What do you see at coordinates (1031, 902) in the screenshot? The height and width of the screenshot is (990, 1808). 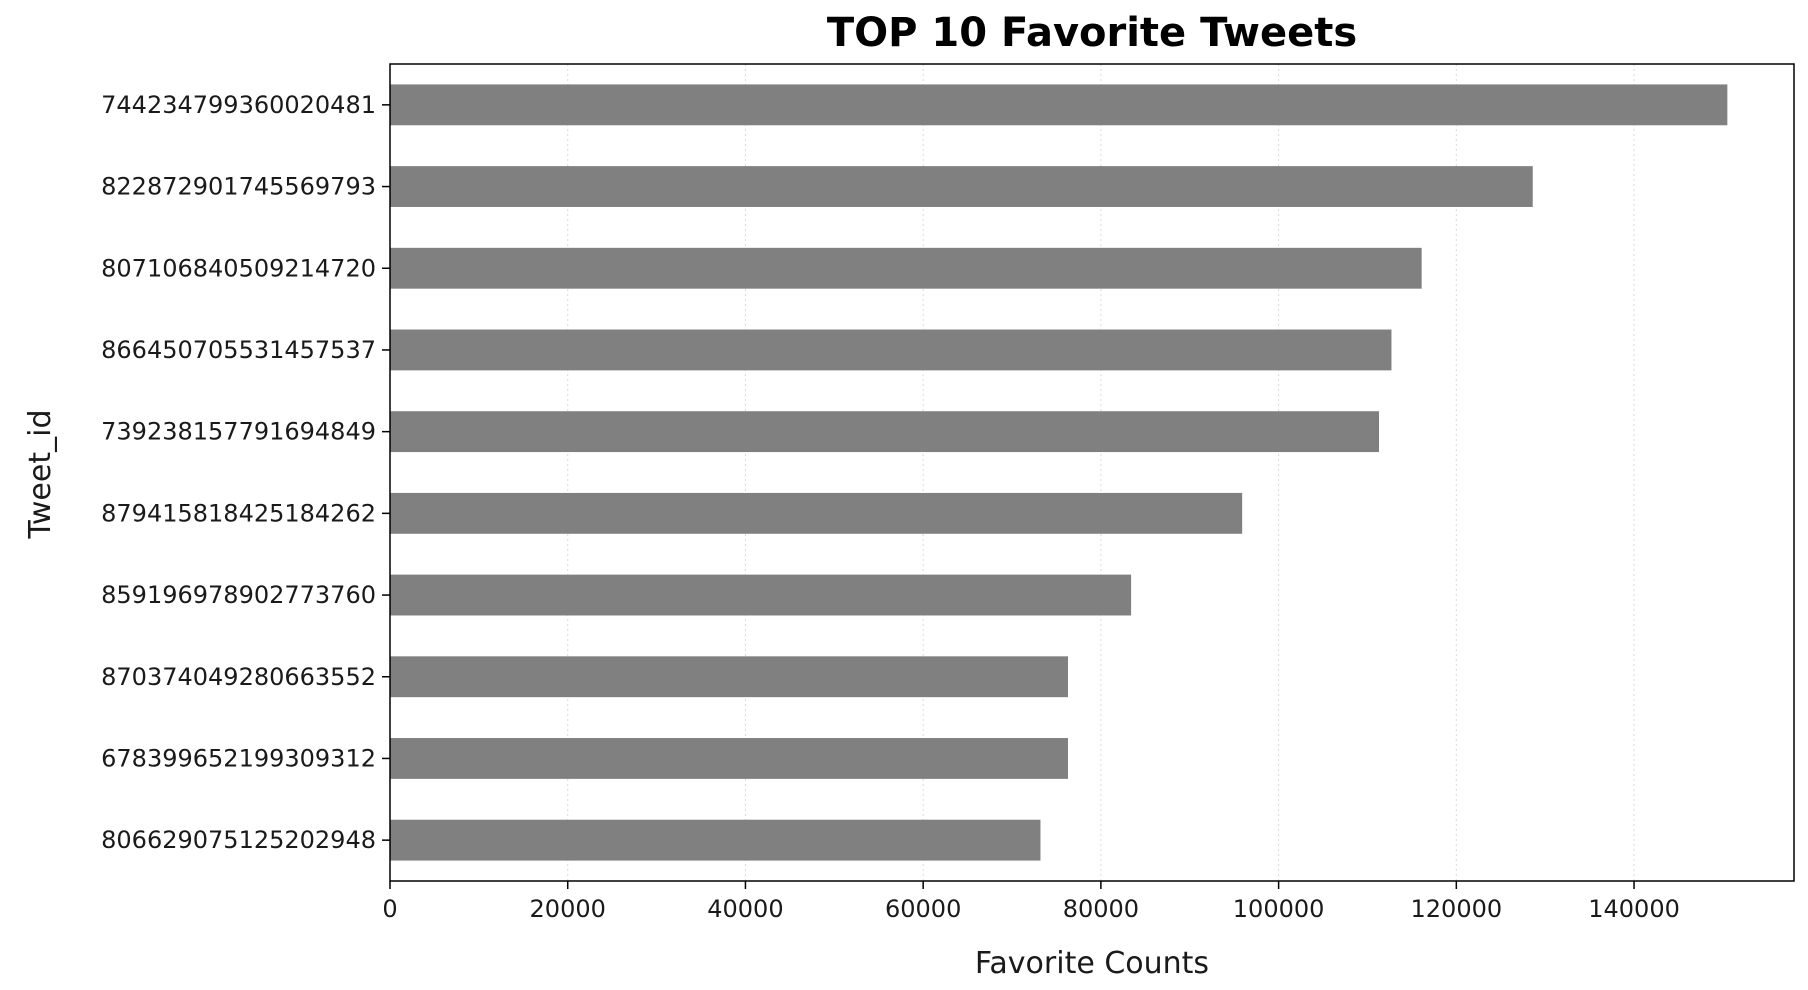 I see `x-axis: 0 20000 40000 60000 80000 100000 120000 140000` at bounding box center [1031, 902].